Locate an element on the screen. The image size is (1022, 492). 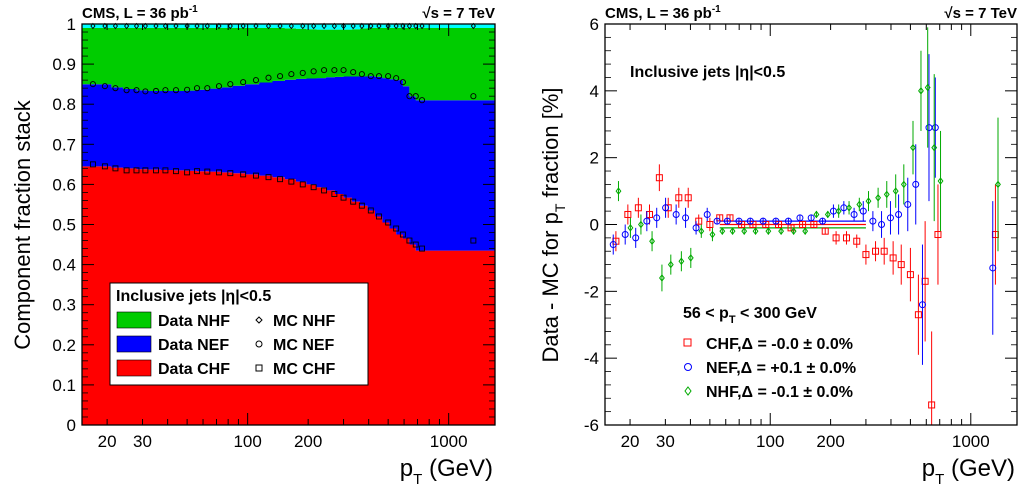
x-tick-label: 200 is located at coordinates (308, 441).